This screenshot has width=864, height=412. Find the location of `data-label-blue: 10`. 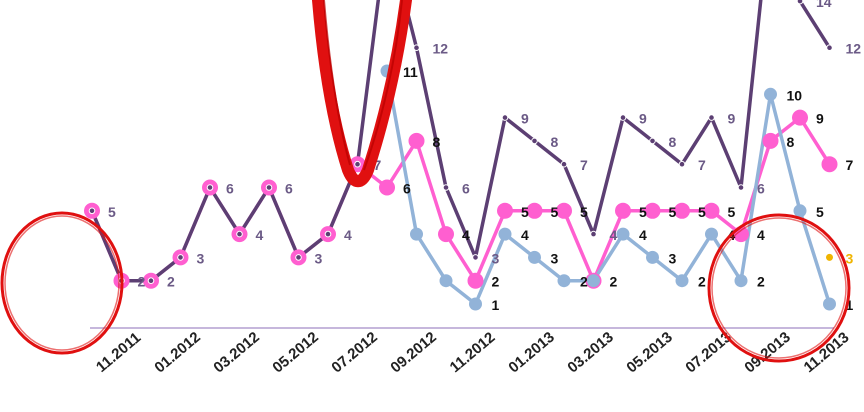

data-label-blue: 10 is located at coordinates (795, 95).